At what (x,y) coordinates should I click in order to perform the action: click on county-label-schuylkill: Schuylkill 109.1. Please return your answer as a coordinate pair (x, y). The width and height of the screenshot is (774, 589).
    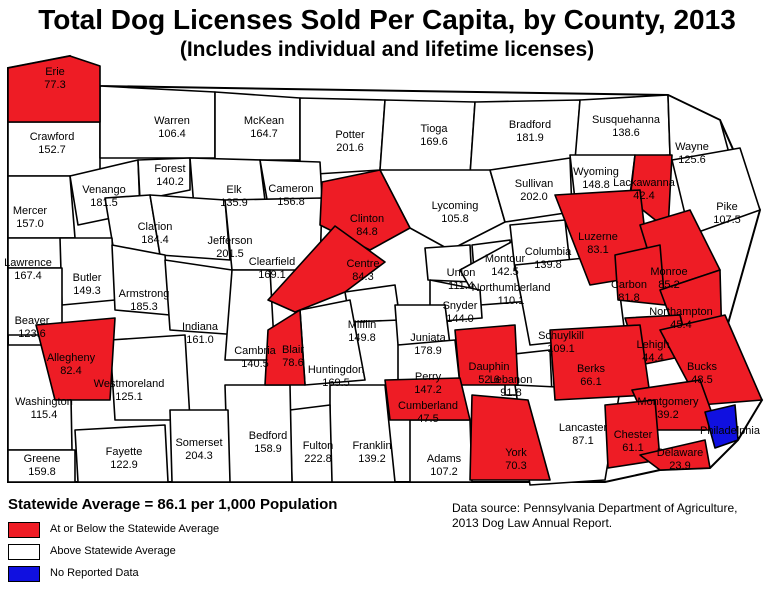
    Looking at the image, I should click on (561, 342).